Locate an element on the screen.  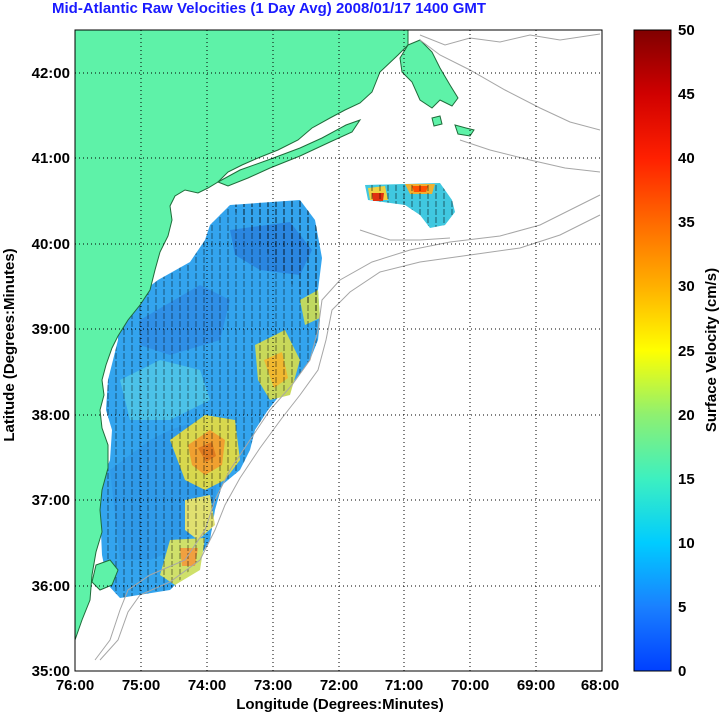
y-tick-label: 40:00 is located at coordinates (51, 244).